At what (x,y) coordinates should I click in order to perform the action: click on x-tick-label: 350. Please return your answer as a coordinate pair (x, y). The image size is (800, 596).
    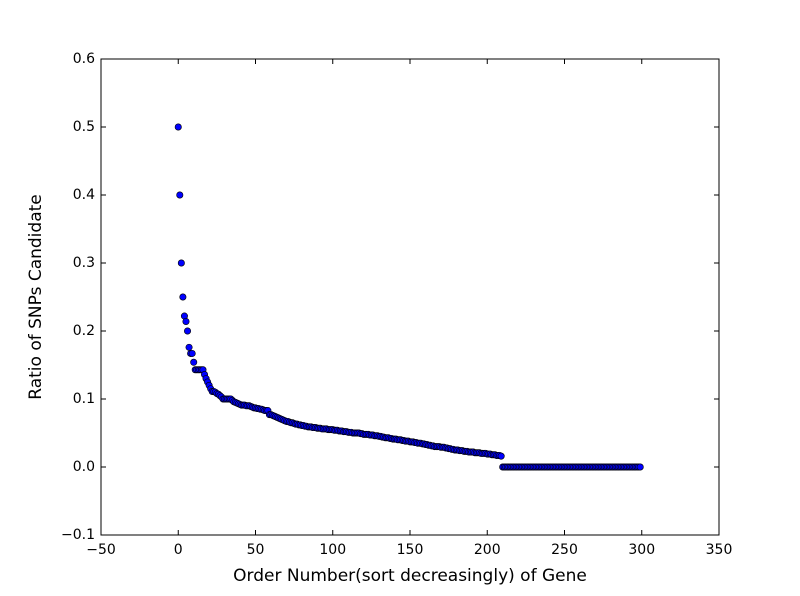
    Looking at the image, I should click on (719, 550).